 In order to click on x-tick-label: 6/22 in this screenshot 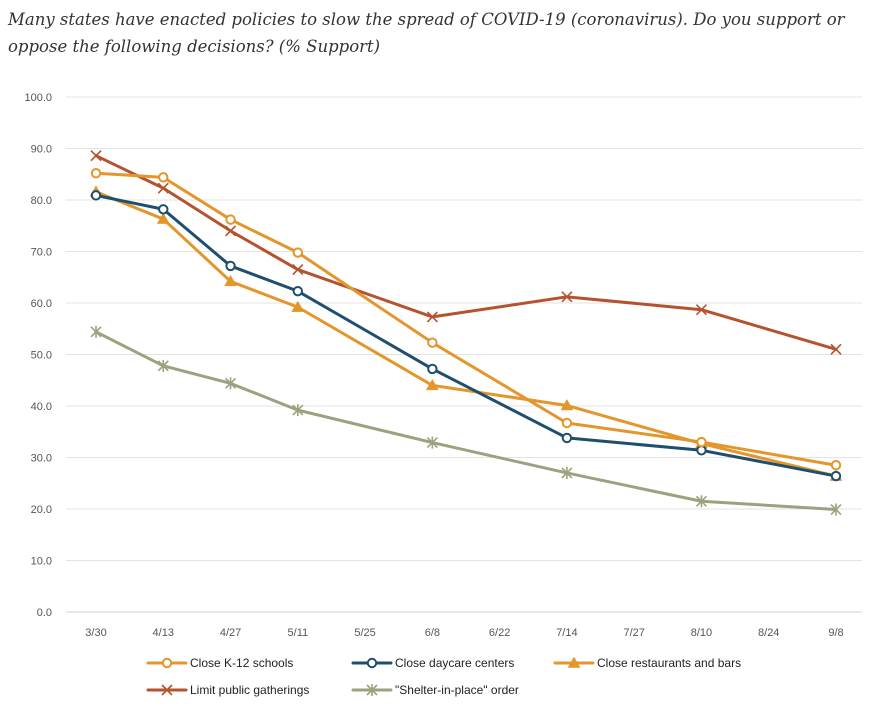, I will do `click(499, 633)`.